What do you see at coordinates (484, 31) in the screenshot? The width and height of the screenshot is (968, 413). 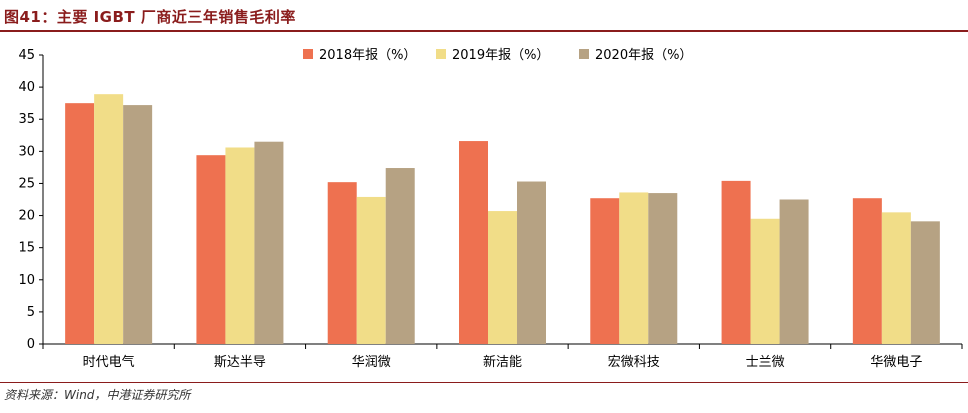 I see `title-divider` at bounding box center [484, 31].